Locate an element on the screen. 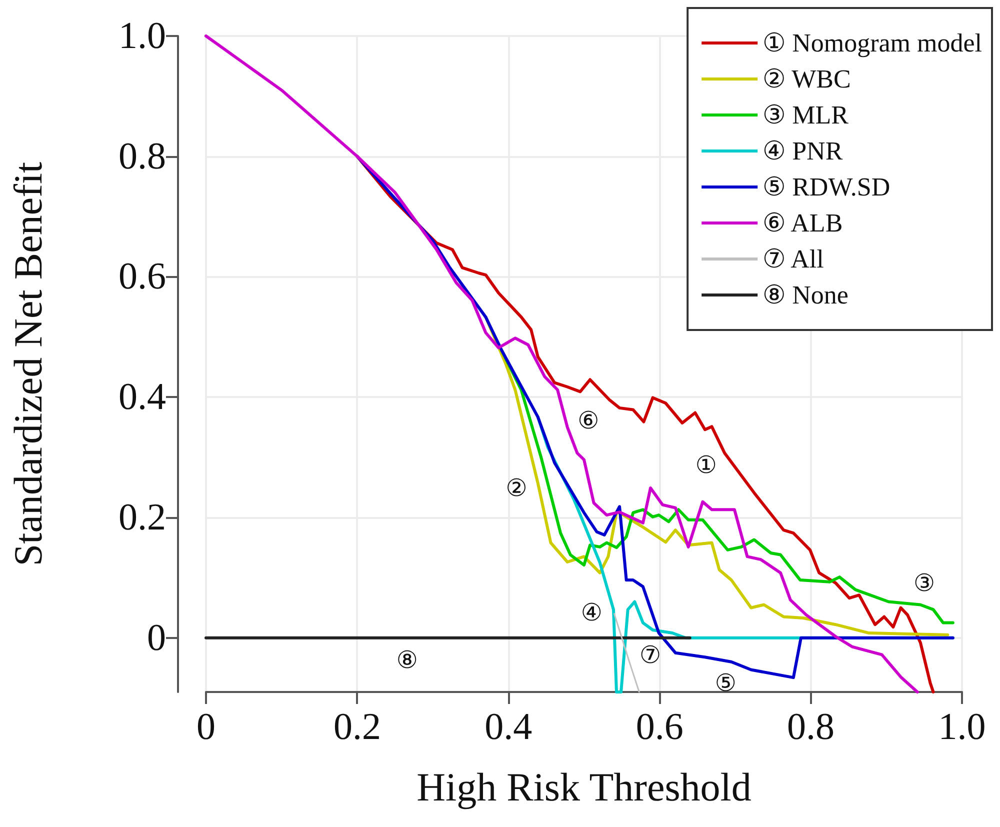 Image resolution: width=1000 pixels, height=827 pixels. legend-label: ⑥ ALB is located at coordinates (802, 223).